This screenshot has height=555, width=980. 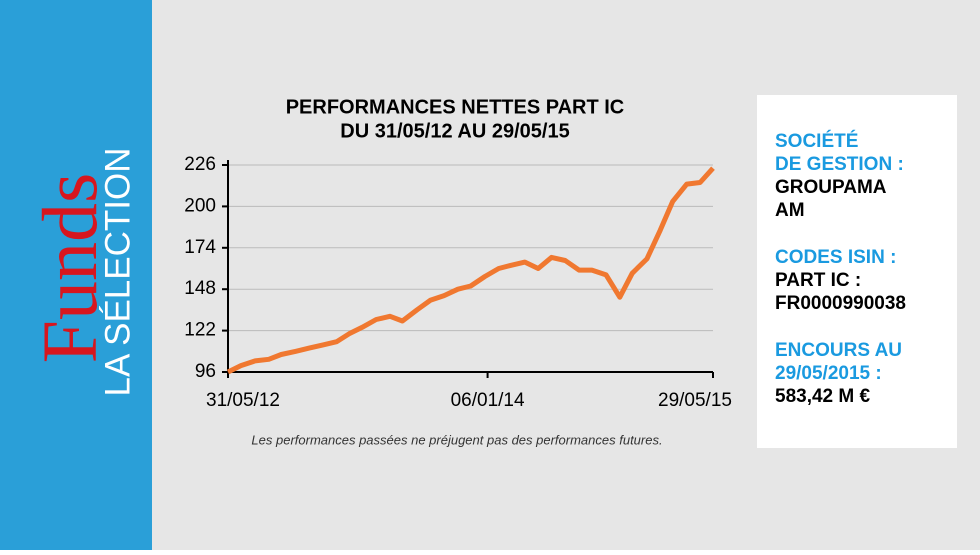 What do you see at coordinates (831, 199) in the screenshot?
I see `info-value: GROUPAMA AM` at bounding box center [831, 199].